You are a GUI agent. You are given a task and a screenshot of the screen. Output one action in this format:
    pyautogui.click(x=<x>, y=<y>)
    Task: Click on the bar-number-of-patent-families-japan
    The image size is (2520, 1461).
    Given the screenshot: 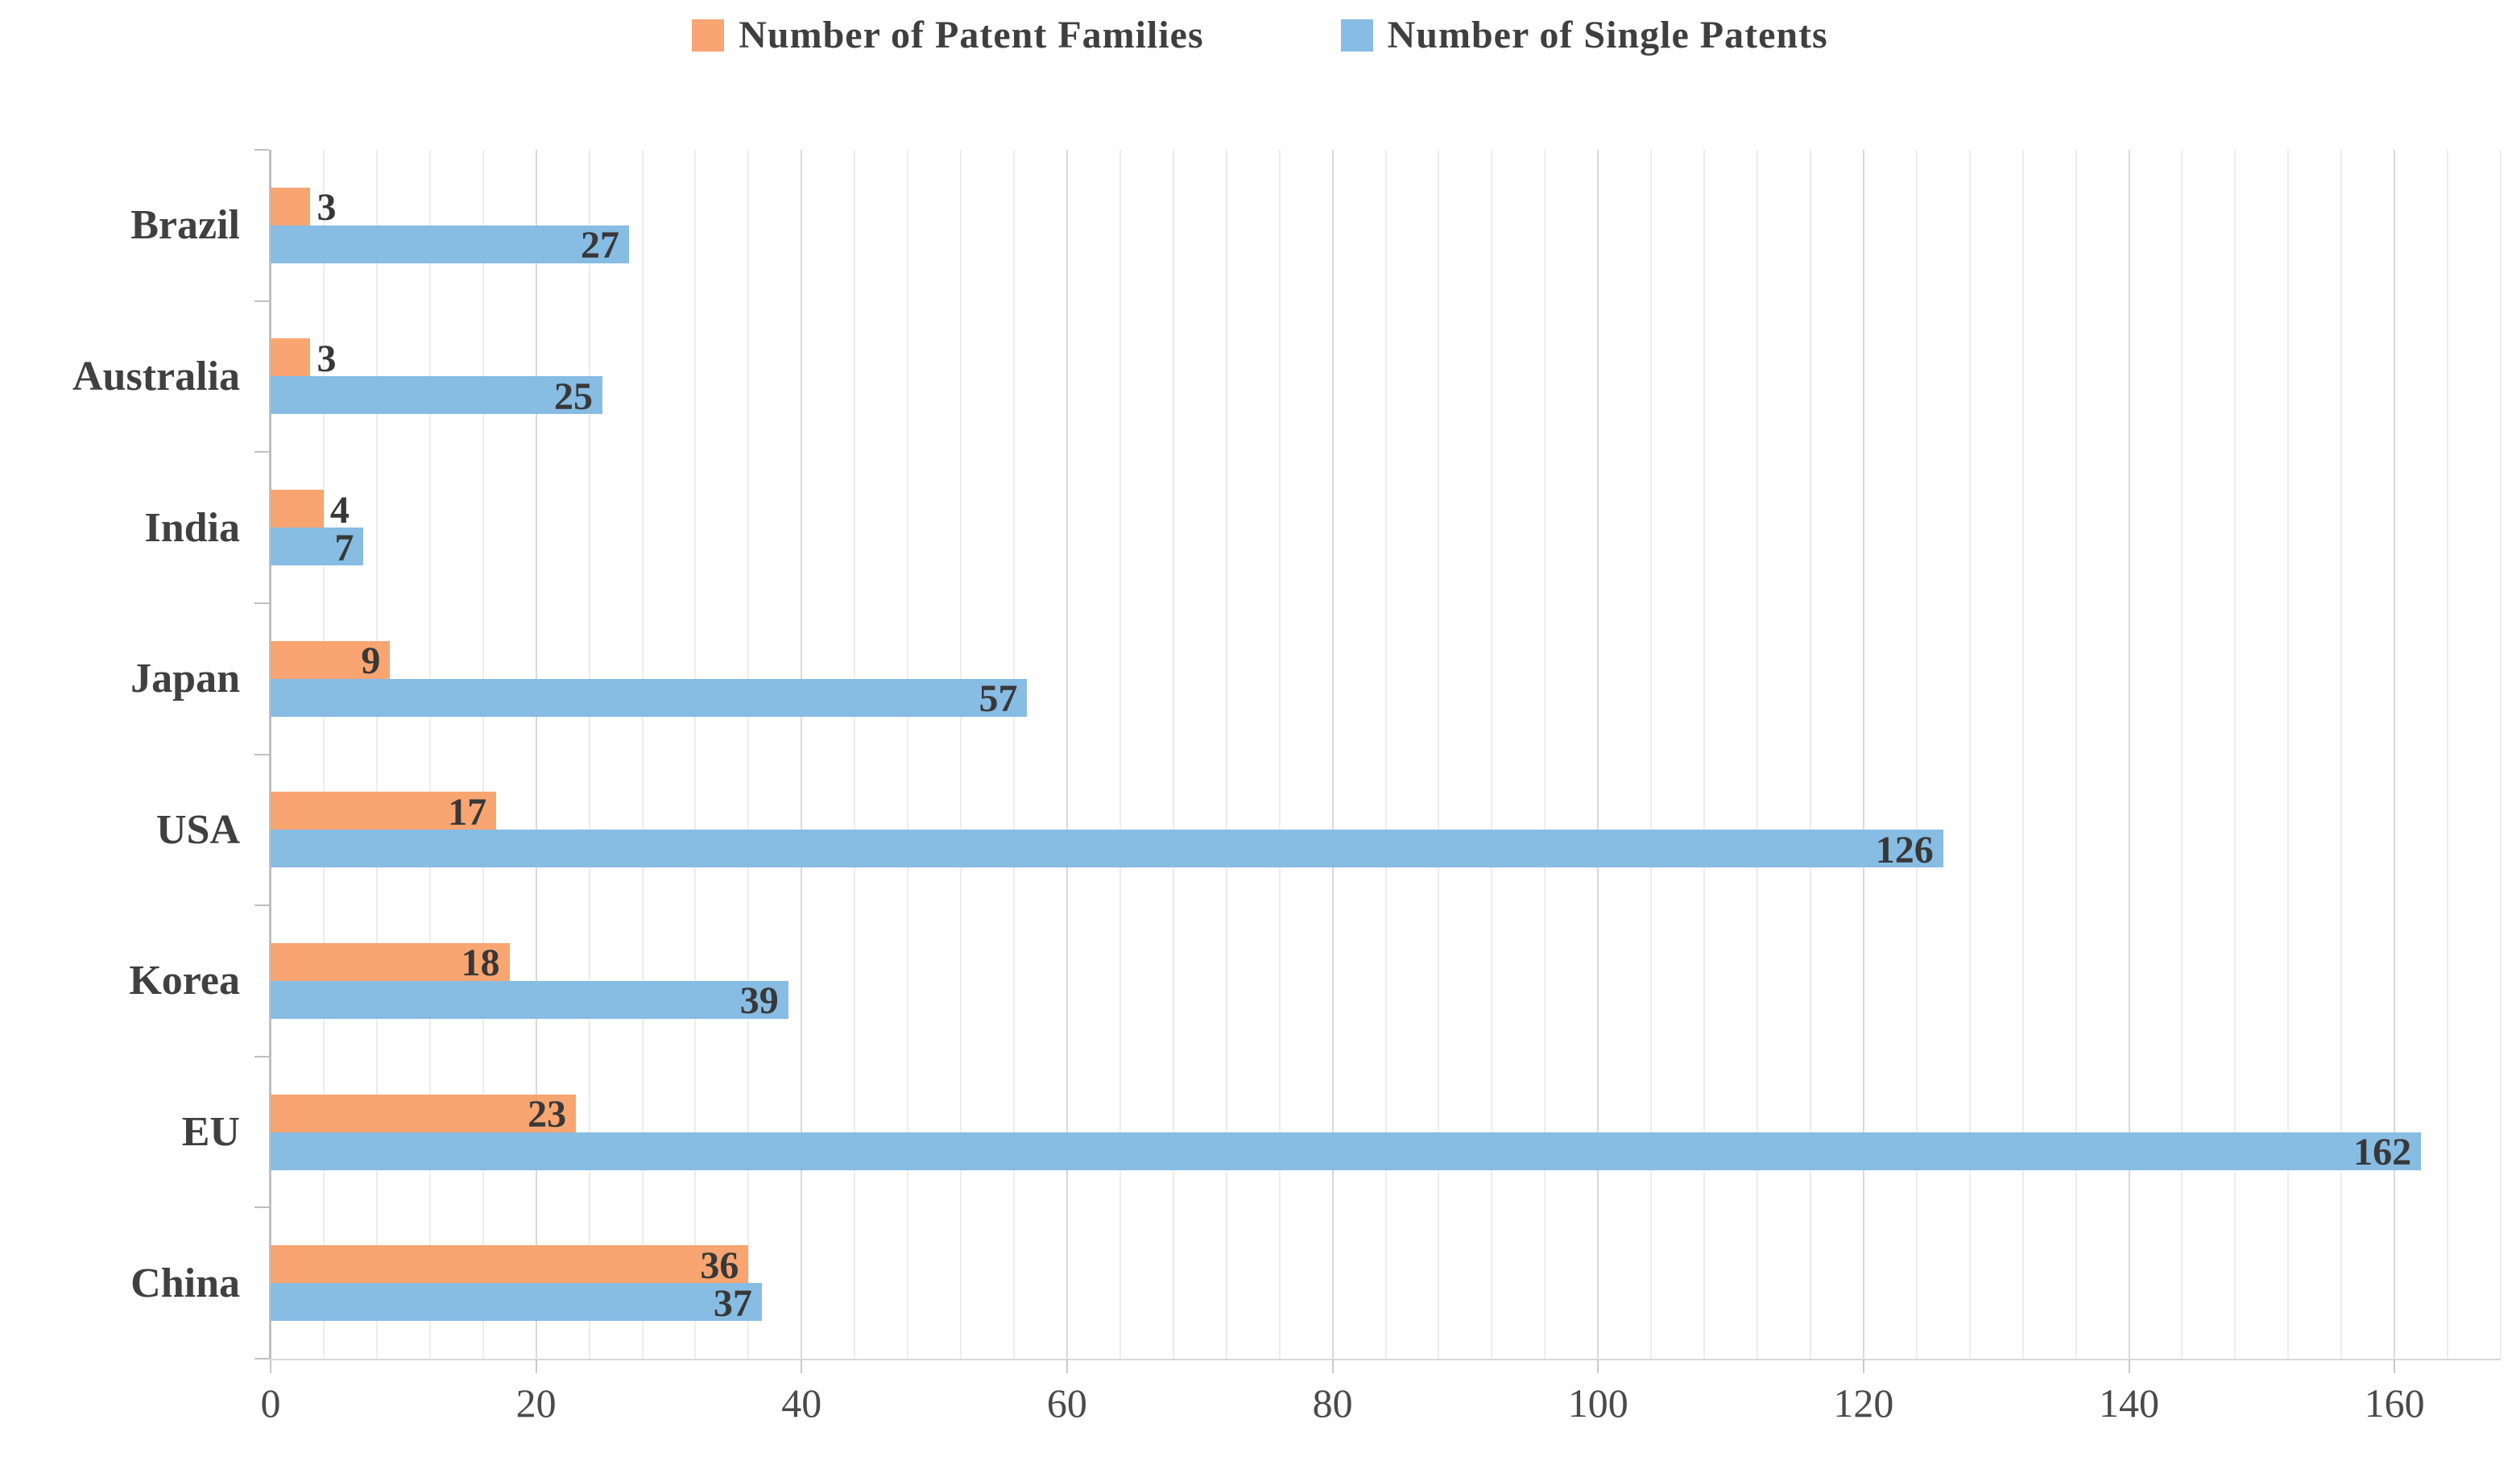 What is the action you would take?
    pyautogui.click(x=331, y=659)
    